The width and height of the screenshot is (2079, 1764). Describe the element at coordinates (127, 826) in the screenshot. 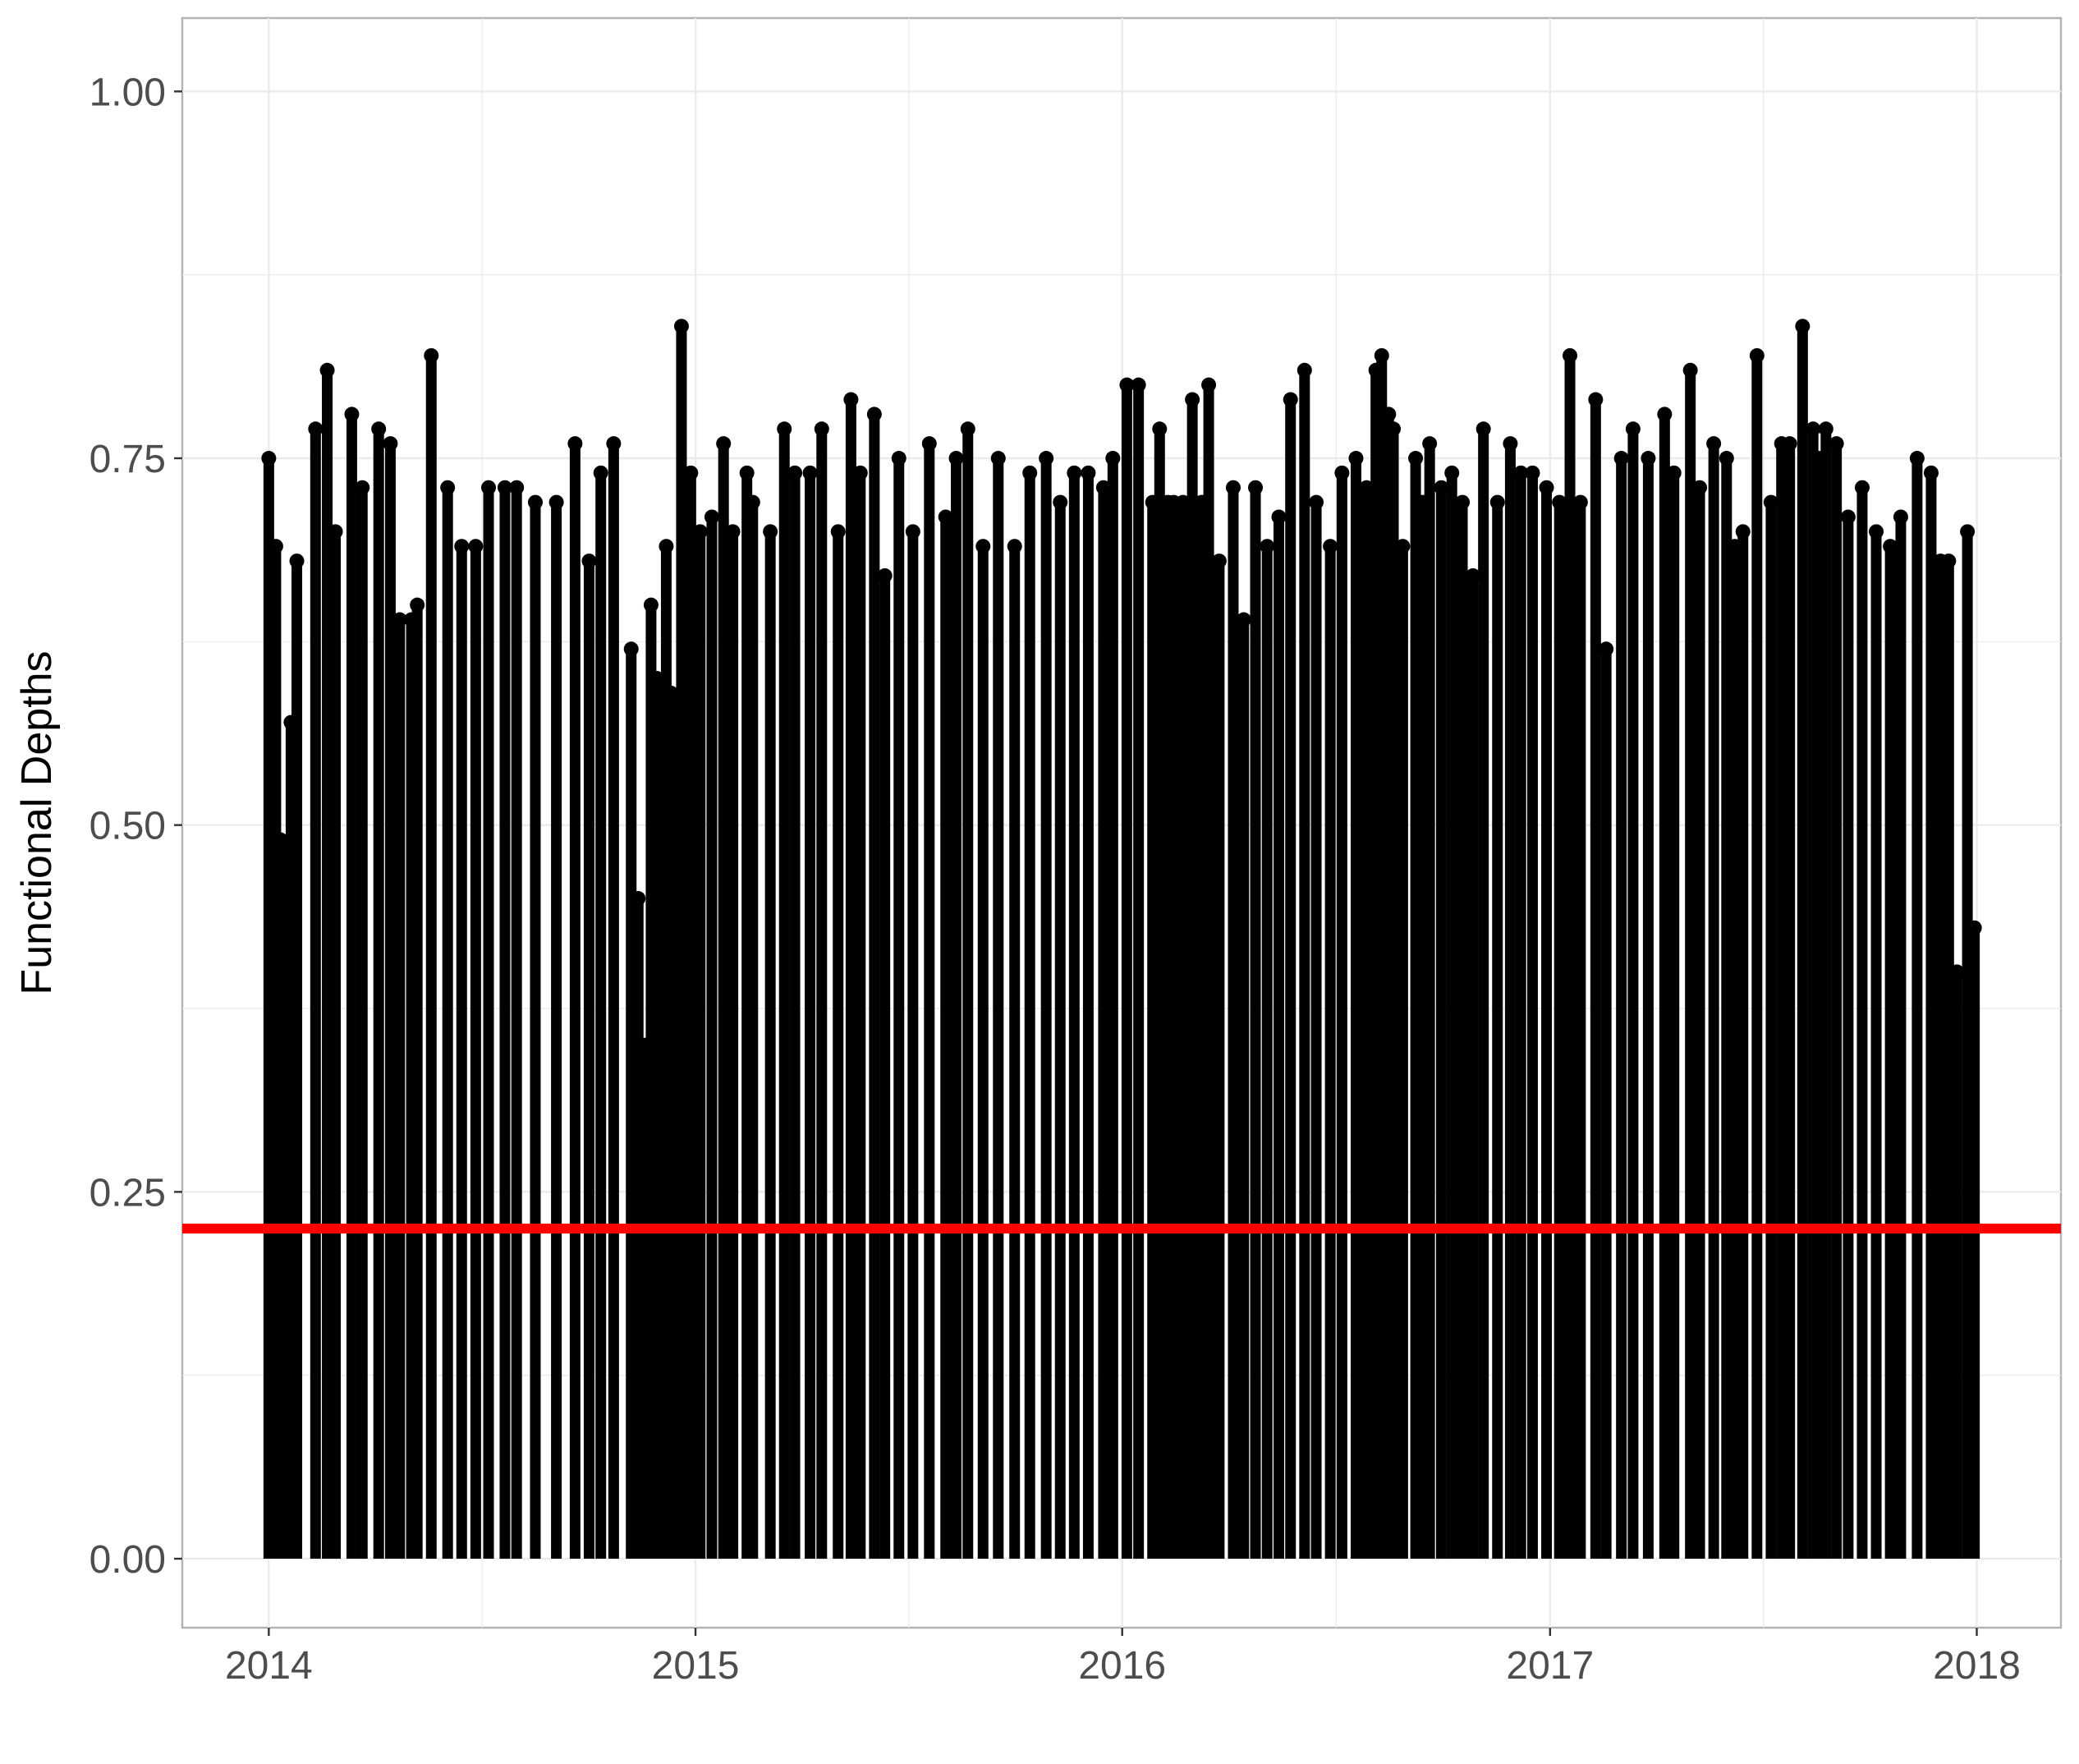

I see `y-tick-label: 0.50` at that location.